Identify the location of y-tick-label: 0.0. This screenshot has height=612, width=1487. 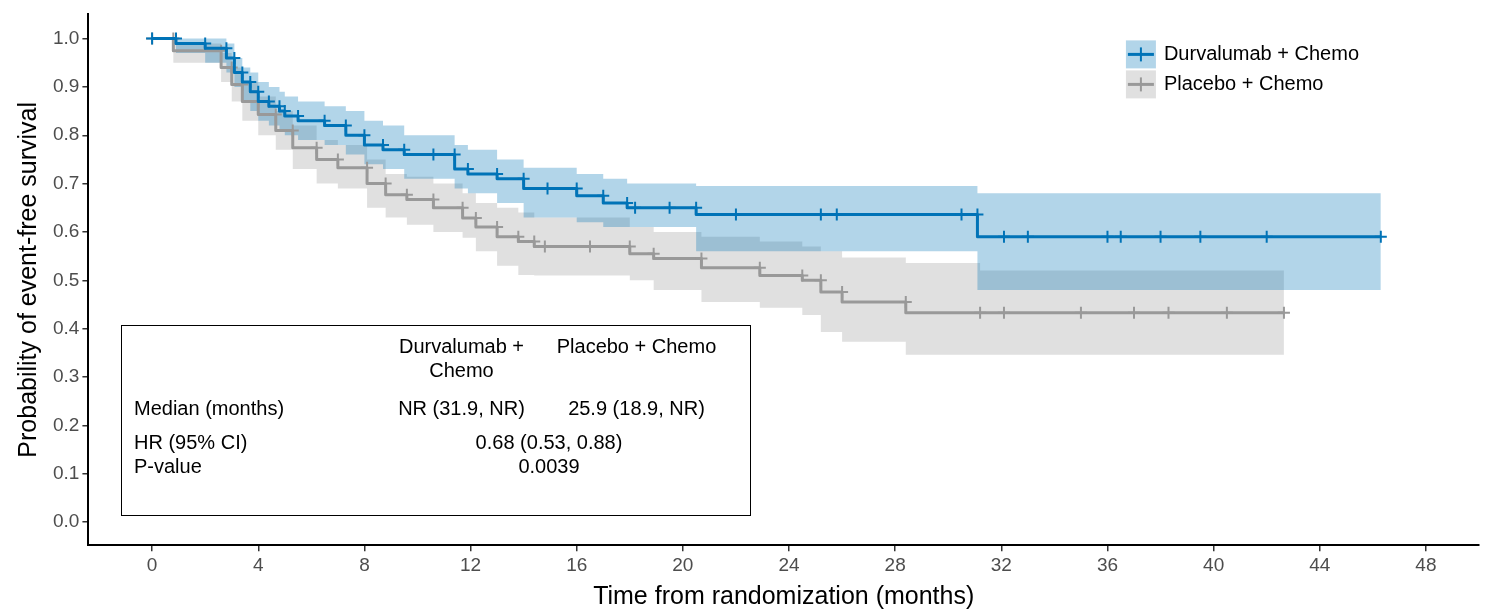
(66, 521).